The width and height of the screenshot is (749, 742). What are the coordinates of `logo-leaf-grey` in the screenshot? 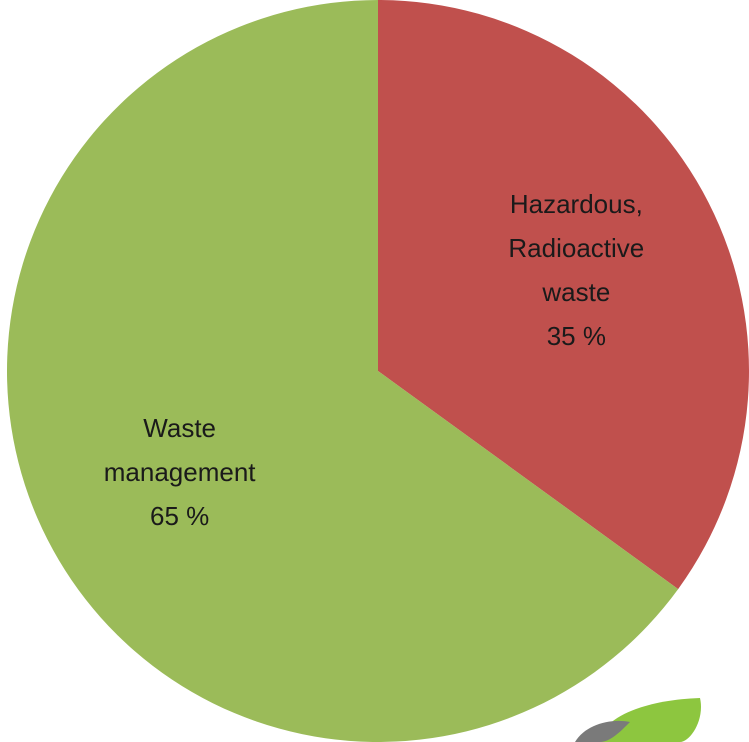 It's located at (602, 731).